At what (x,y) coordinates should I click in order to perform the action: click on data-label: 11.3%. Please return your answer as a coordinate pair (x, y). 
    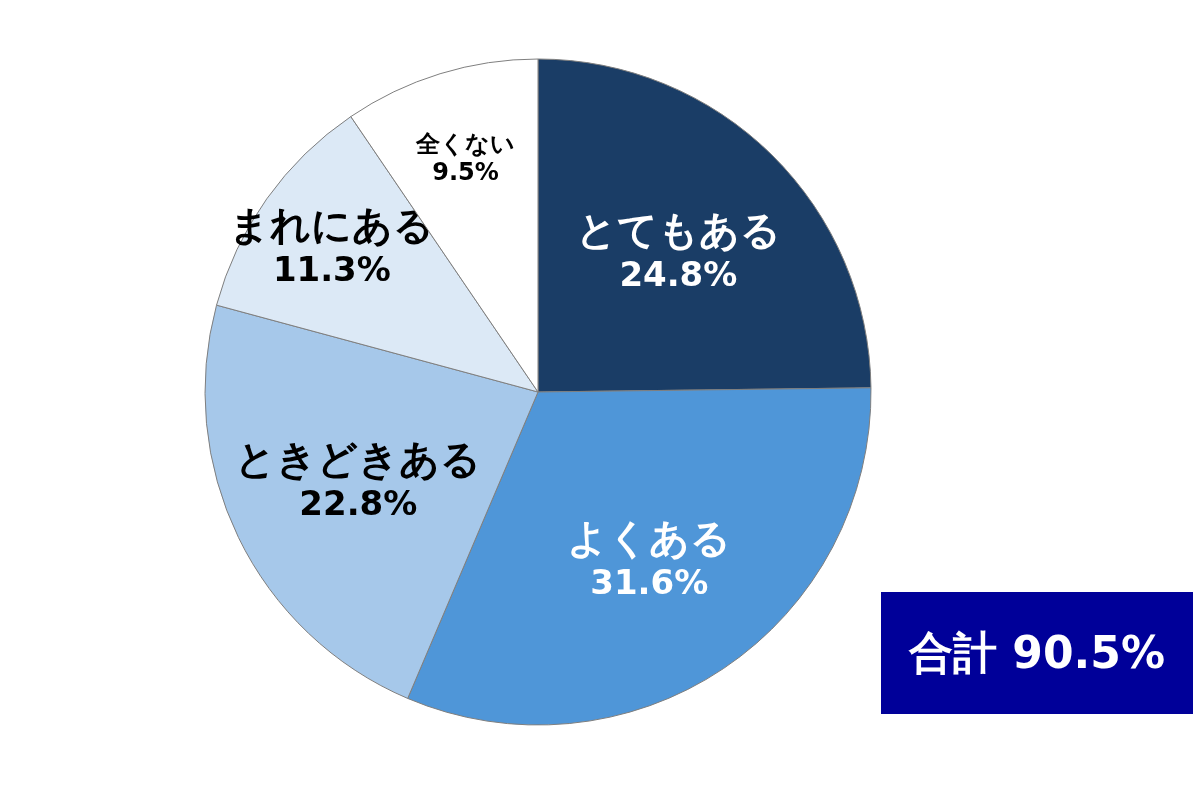
    Looking at the image, I should click on (331, 269).